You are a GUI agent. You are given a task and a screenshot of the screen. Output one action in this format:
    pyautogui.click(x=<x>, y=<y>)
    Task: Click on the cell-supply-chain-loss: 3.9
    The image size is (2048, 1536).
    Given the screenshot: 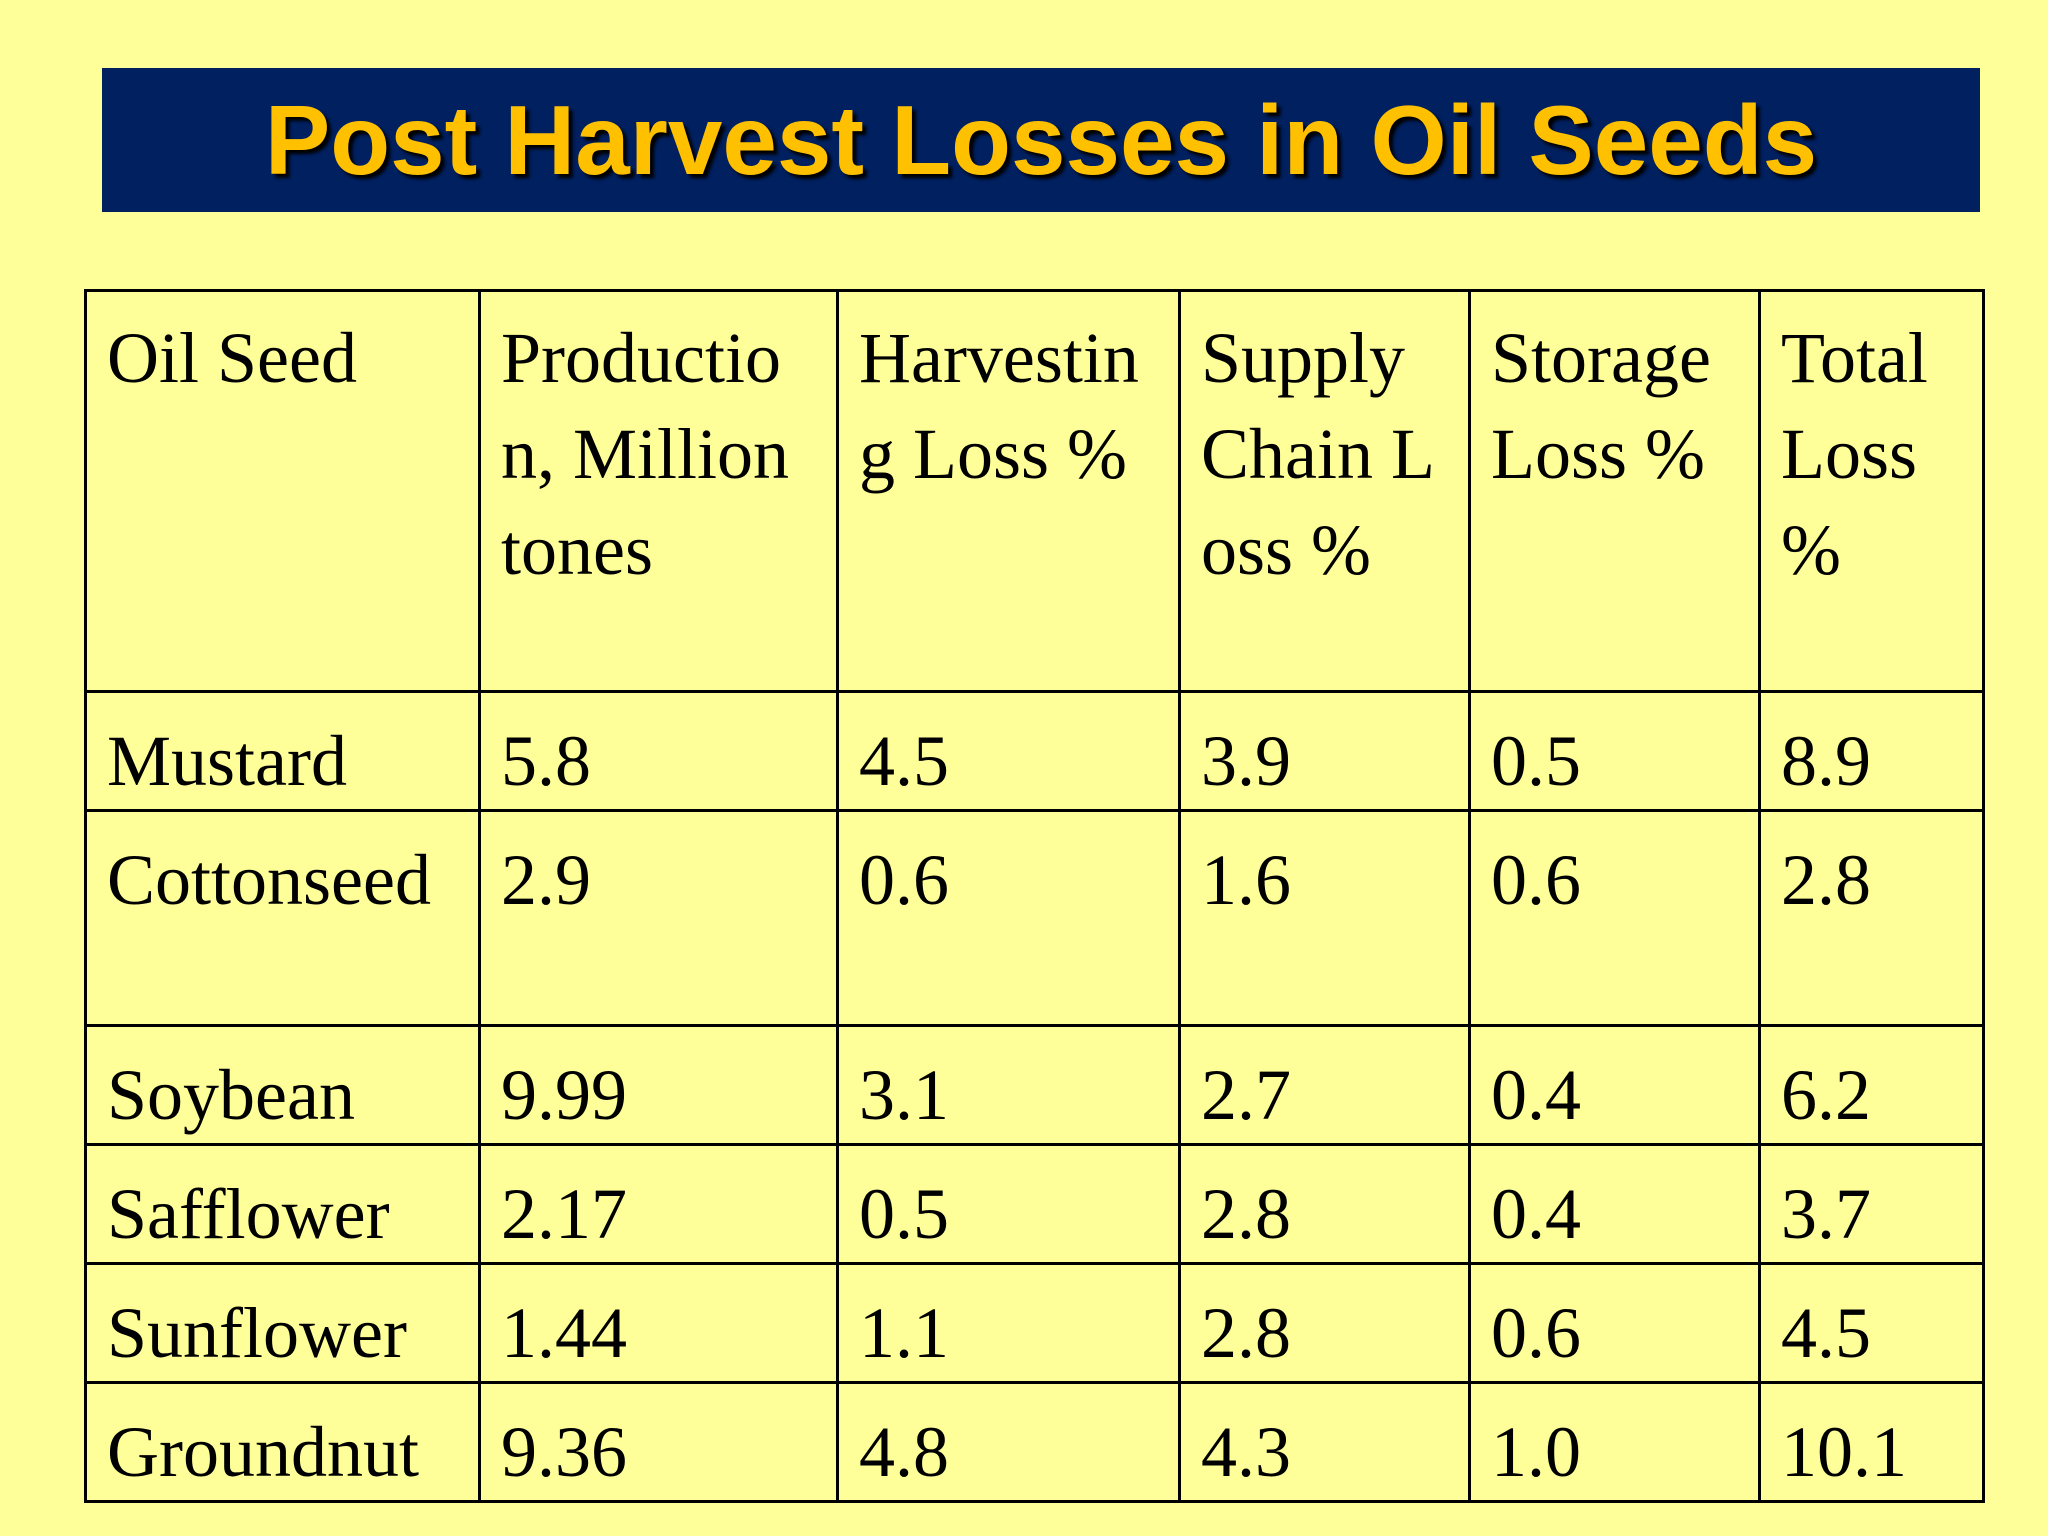 What is the action you would take?
    pyautogui.click(x=1324, y=751)
    